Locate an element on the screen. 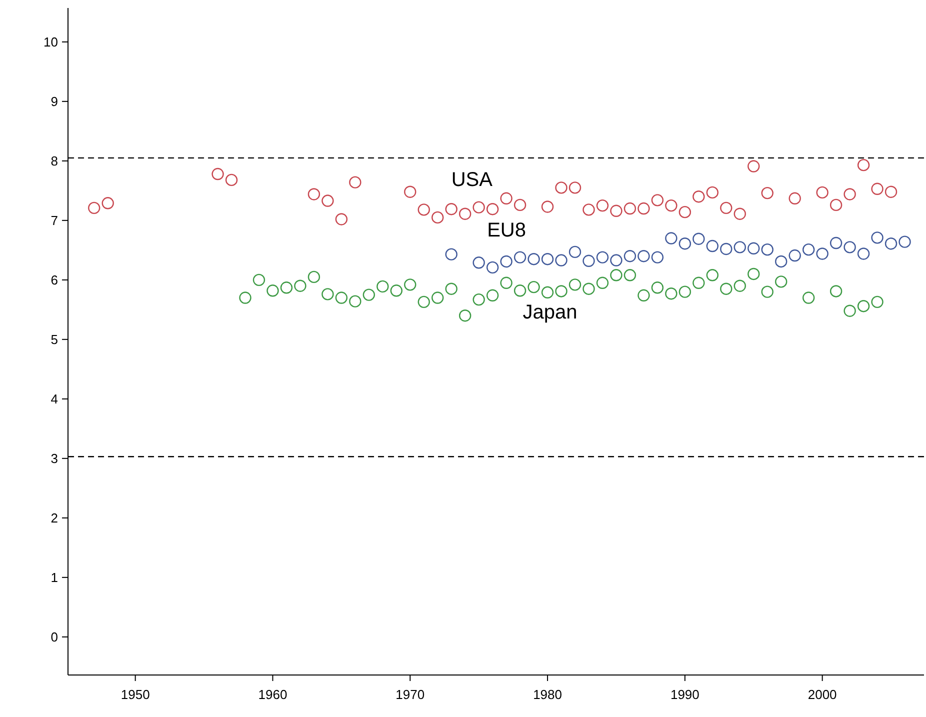 The image size is (926, 717). x-tick-label: 1990 is located at coordinates (685, 694).